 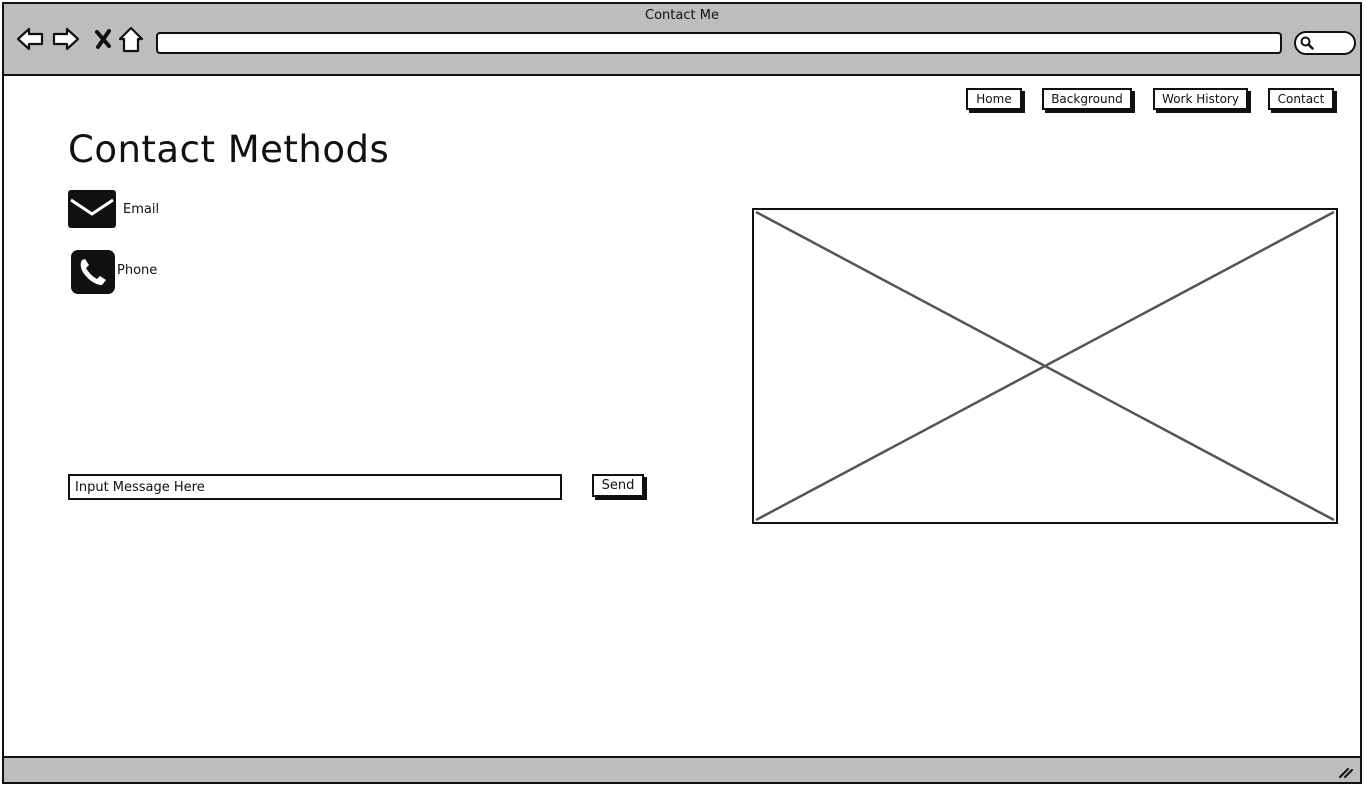 I want to click on home-icon, so click(x=131, y=39).